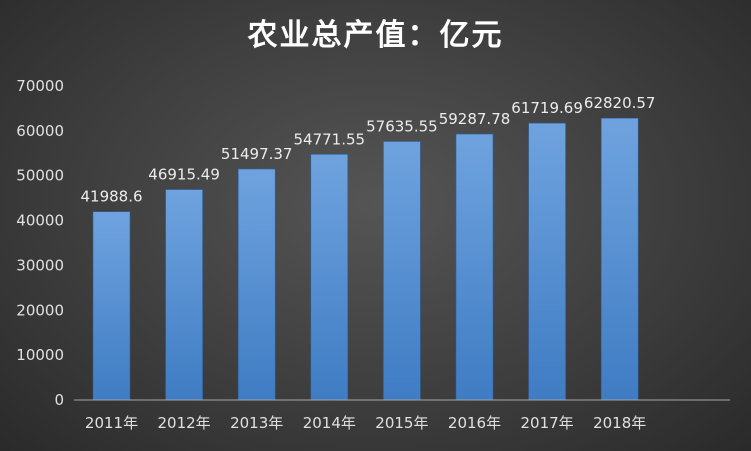 The image size is (751, 451). What do you see at coordinates (40, 176) in the screenshot?
I see `y-tick-label: 50000` at bounding box center [40, 176].